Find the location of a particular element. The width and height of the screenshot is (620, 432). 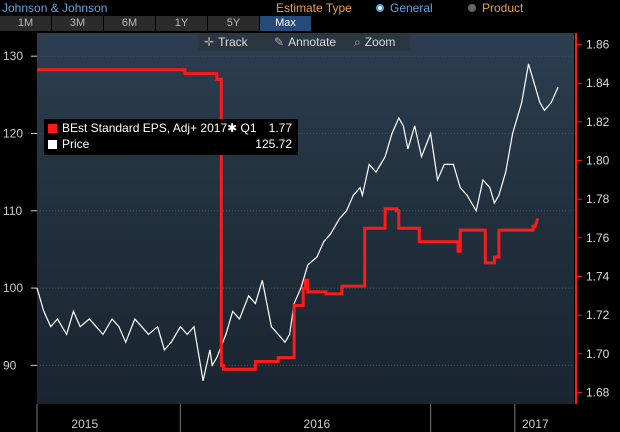

pencil-icon: ✎ is located at coordinates (279, 42).